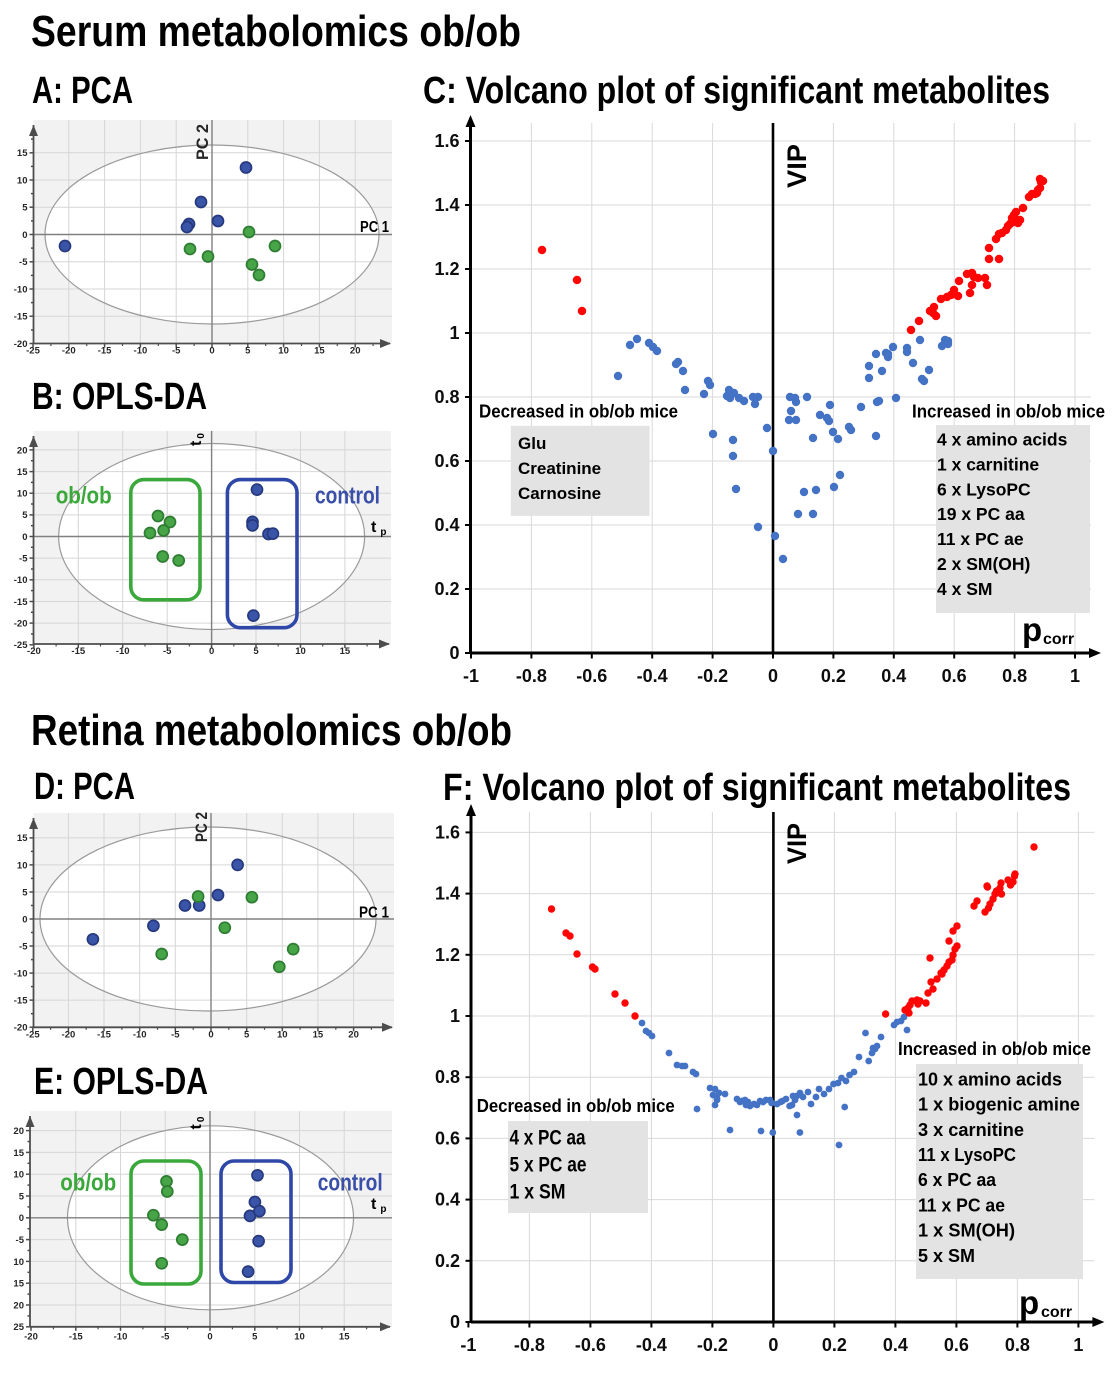 The height and width of the screenshot is (1374, 1117). I want to click on svg-text: PC 2, so click(201, 827).